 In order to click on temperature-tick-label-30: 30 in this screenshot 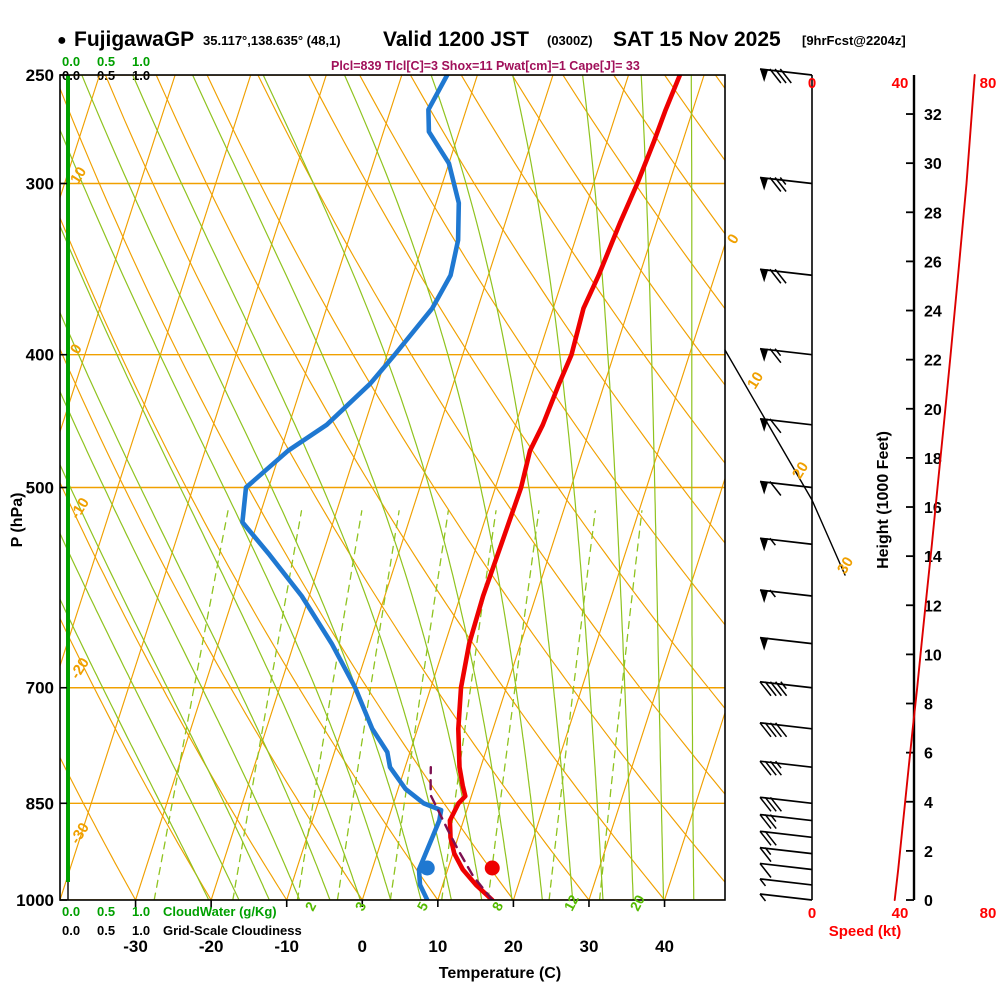, I will do `click(589, 946)`.